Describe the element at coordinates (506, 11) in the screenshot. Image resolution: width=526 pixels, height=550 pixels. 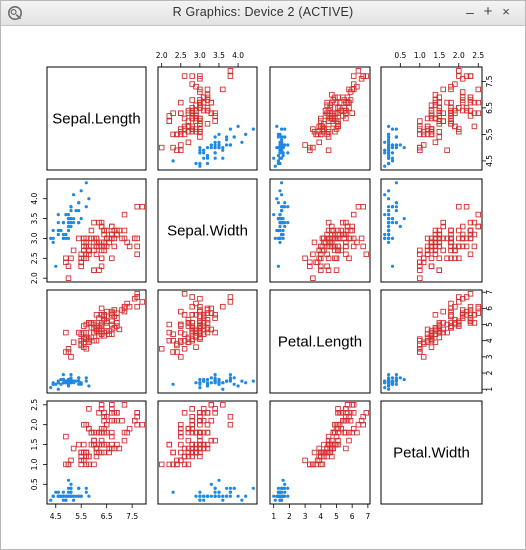
I see `close-button: ×` at that location.